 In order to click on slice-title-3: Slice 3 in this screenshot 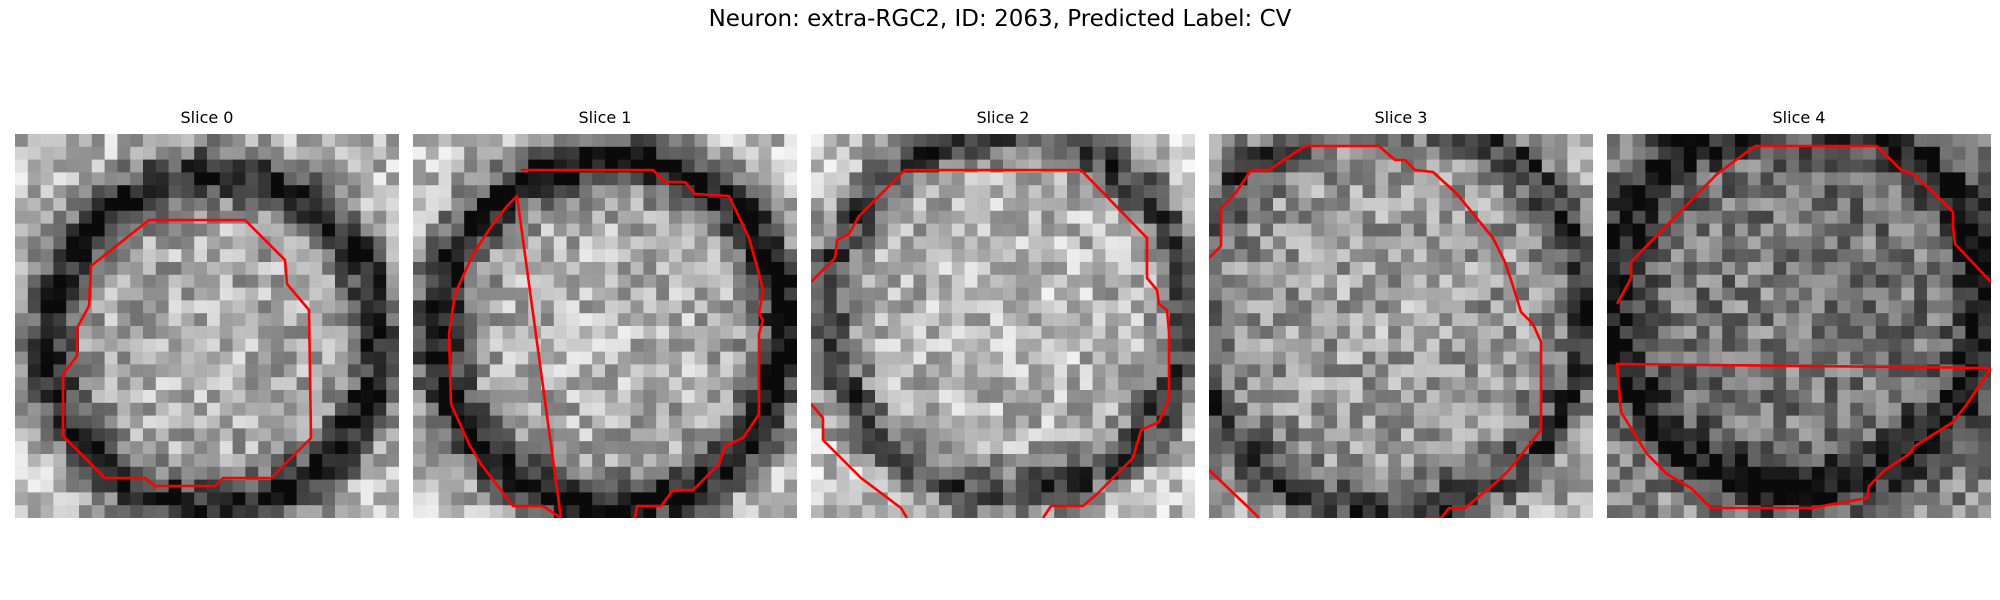, I will do `click(1401, 117)`.